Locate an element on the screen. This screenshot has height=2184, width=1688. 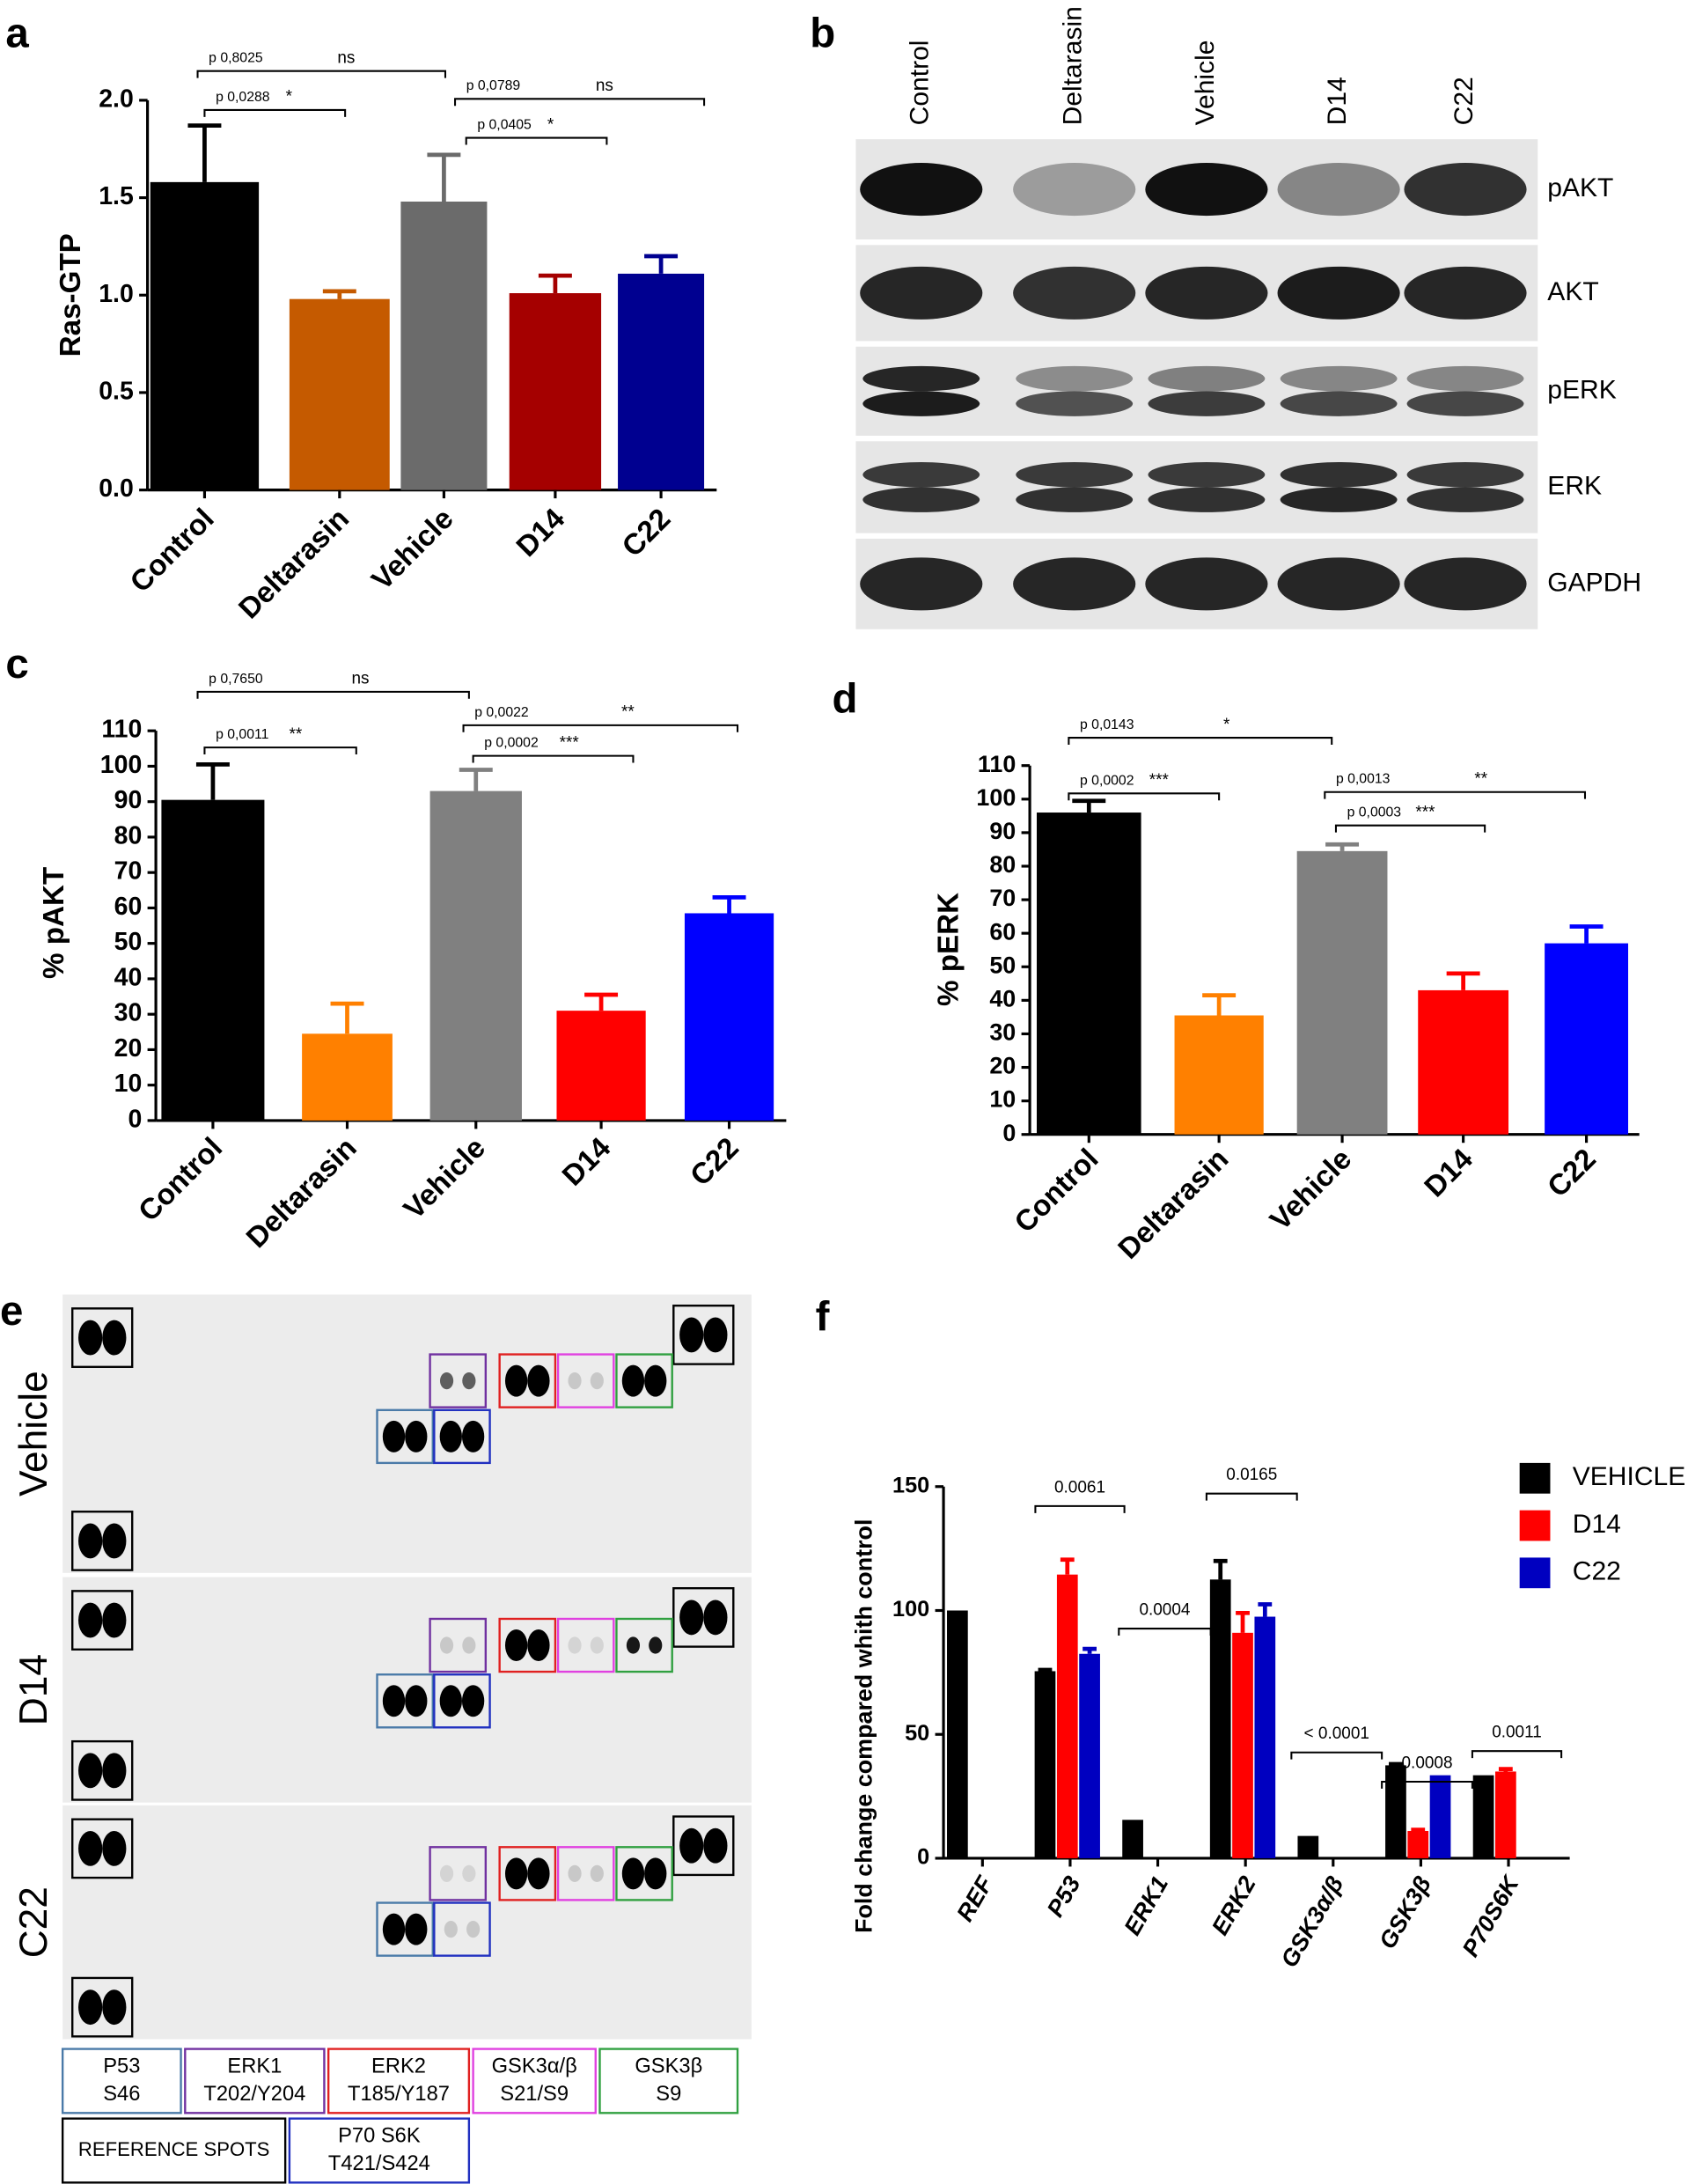
x-tick-label: REF is located at coordinates (974, 1898).